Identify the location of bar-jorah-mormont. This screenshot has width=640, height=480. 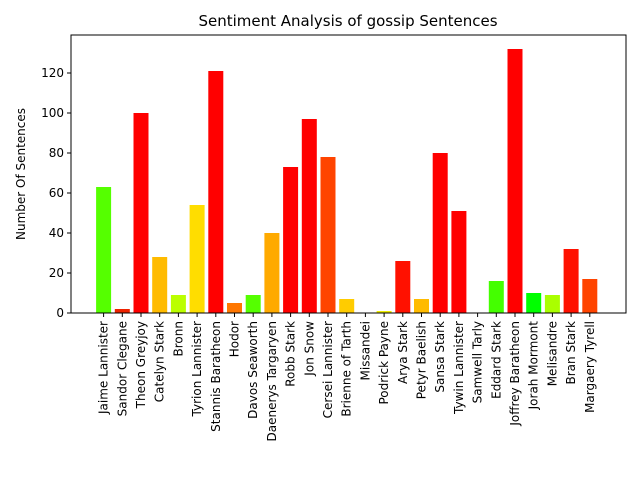
(534, 303).